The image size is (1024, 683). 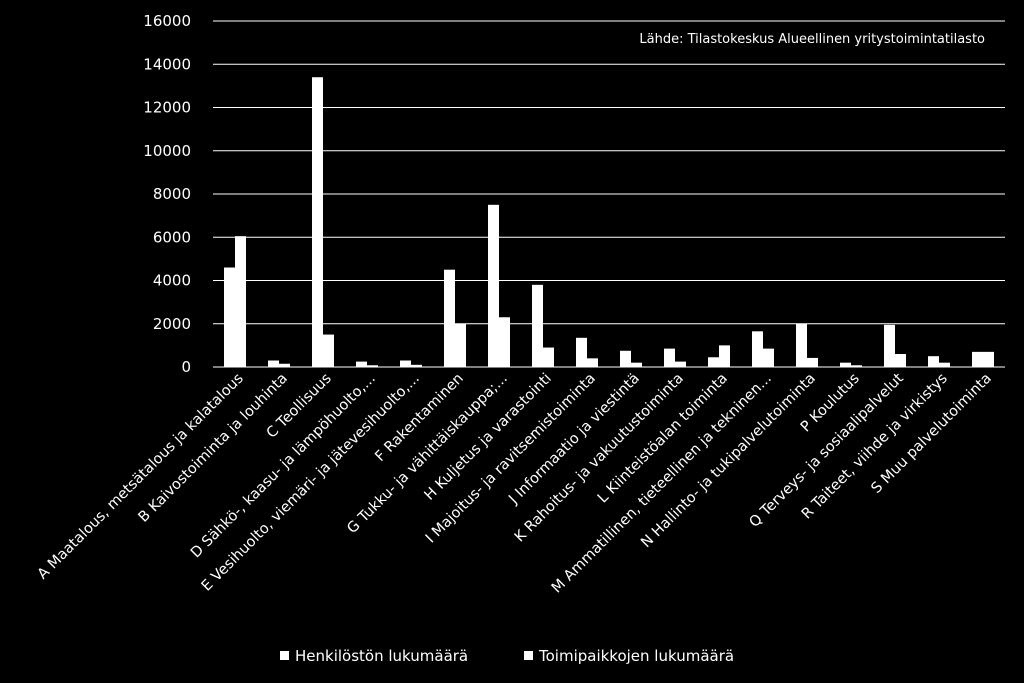 What do you see at coordinates (381, 656) in the screenshot?
I see `legend-label: Henkilöstön lukumäärä` at bounding box center [381, 656].